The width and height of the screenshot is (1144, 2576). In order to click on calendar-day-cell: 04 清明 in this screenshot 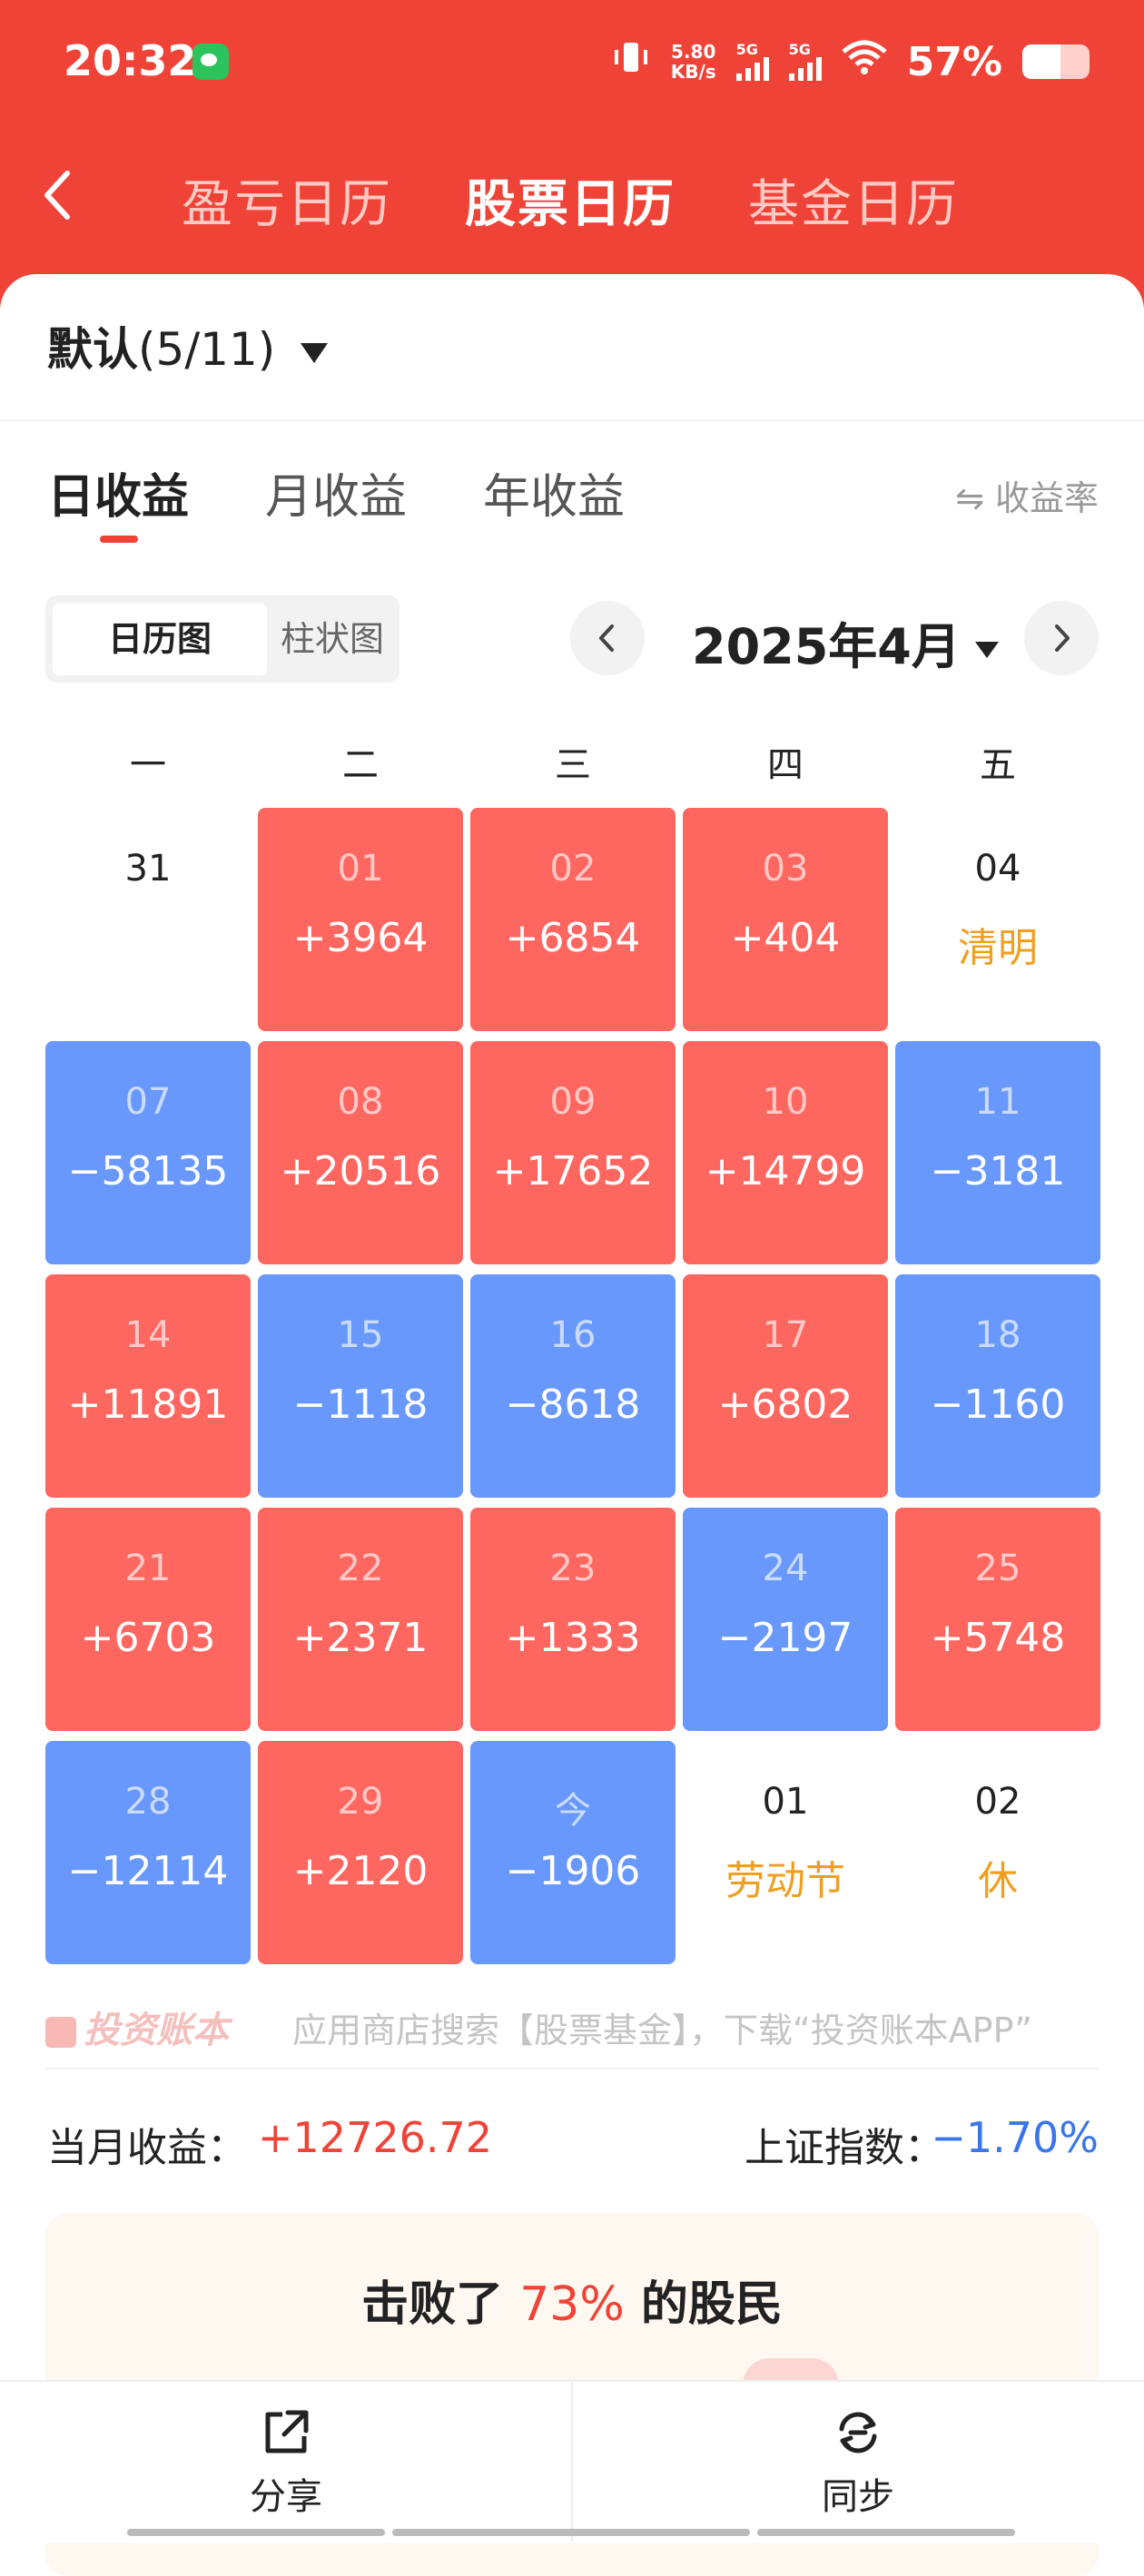, I will do `click(997, 919)`.